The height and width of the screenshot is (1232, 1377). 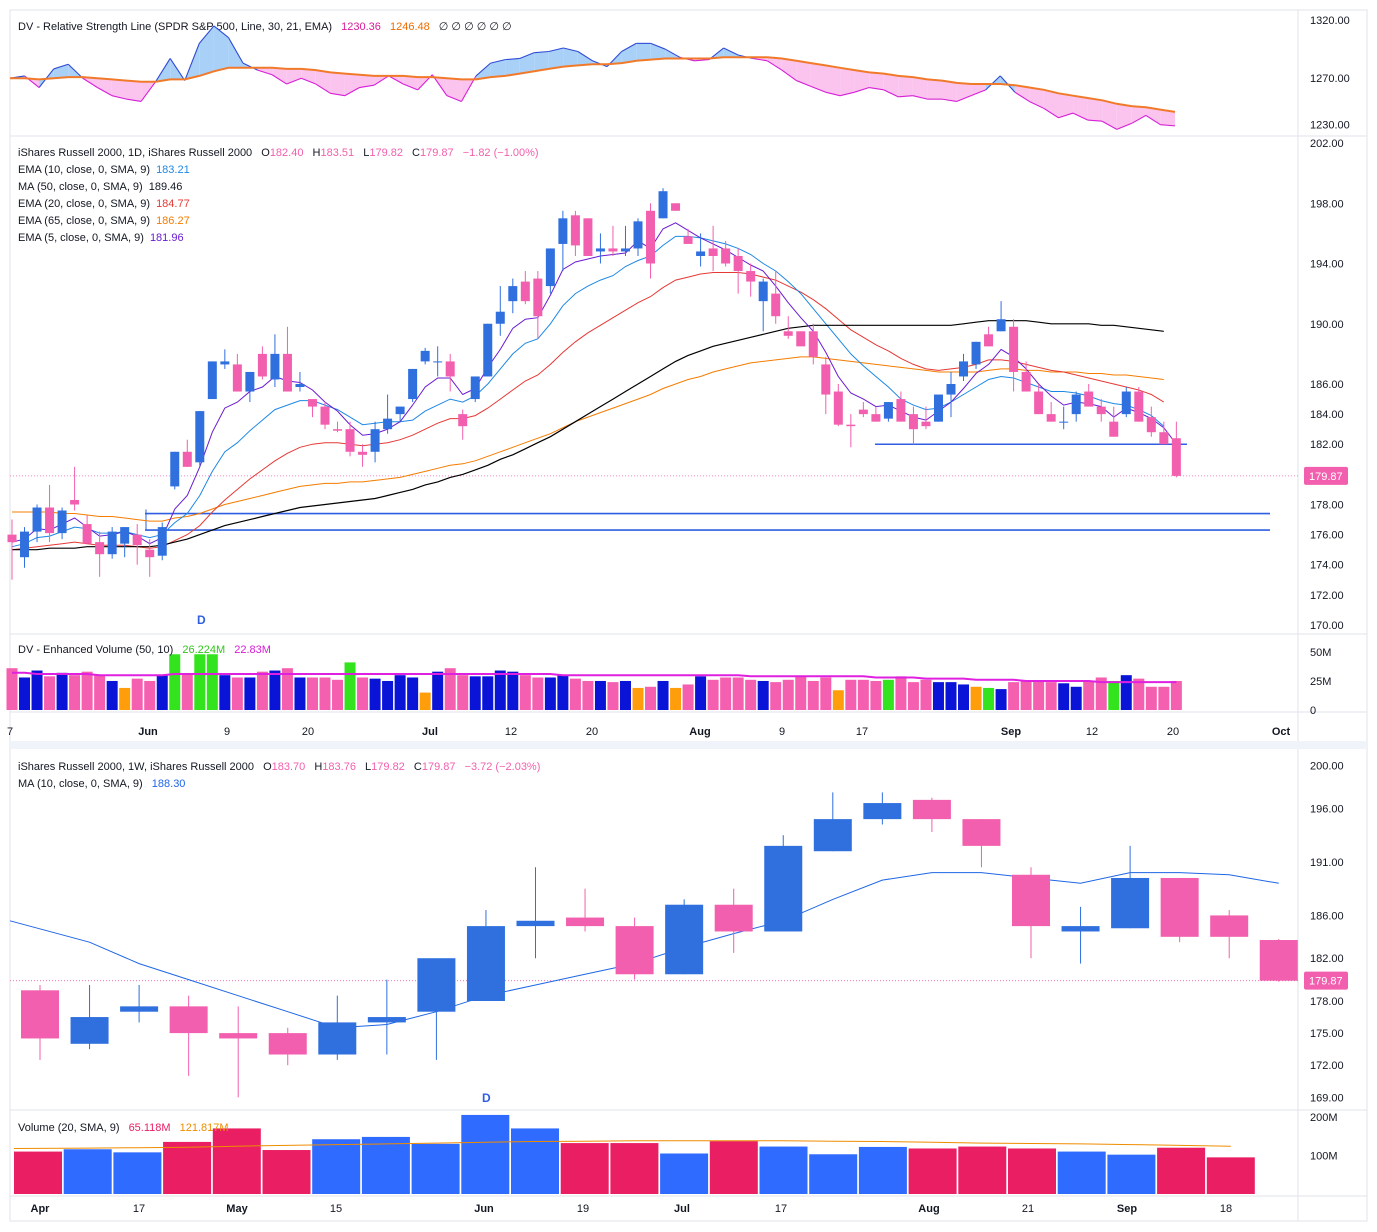 I want to click on rs-price-scale: 1320.00 1270.00 1230.00, so click(x=1330, y=73).